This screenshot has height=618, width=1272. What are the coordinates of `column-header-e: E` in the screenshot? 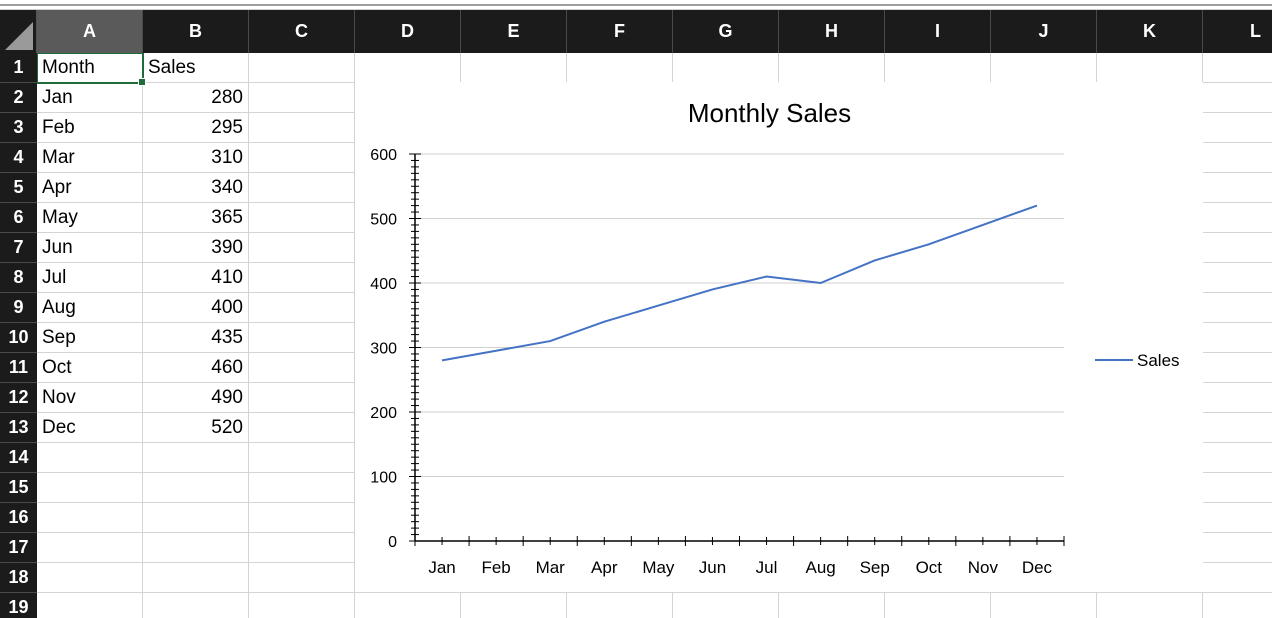 It's located at (514, 31).